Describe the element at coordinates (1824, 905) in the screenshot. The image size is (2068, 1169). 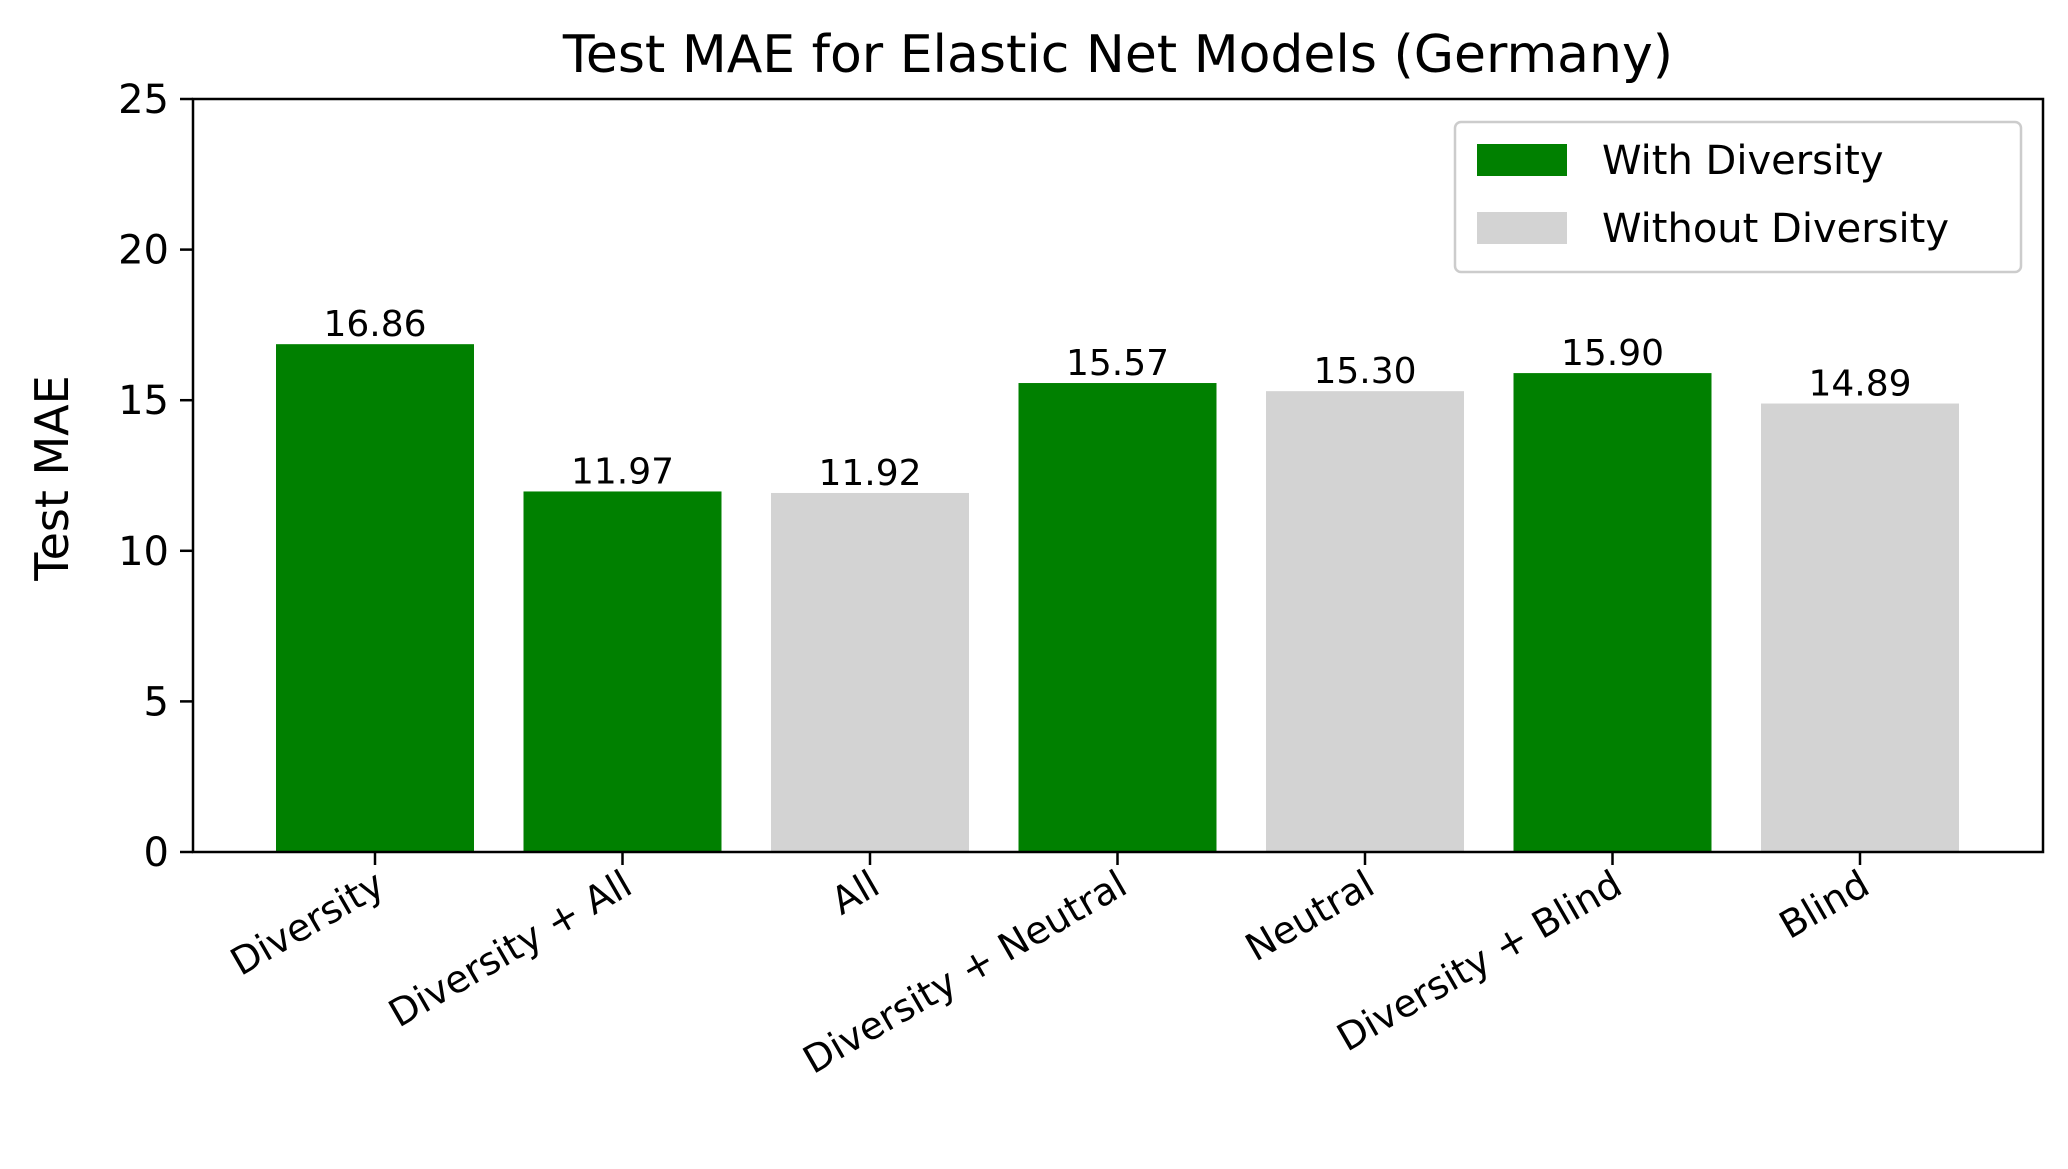
I see `x-tick-label: Blind` at that location.